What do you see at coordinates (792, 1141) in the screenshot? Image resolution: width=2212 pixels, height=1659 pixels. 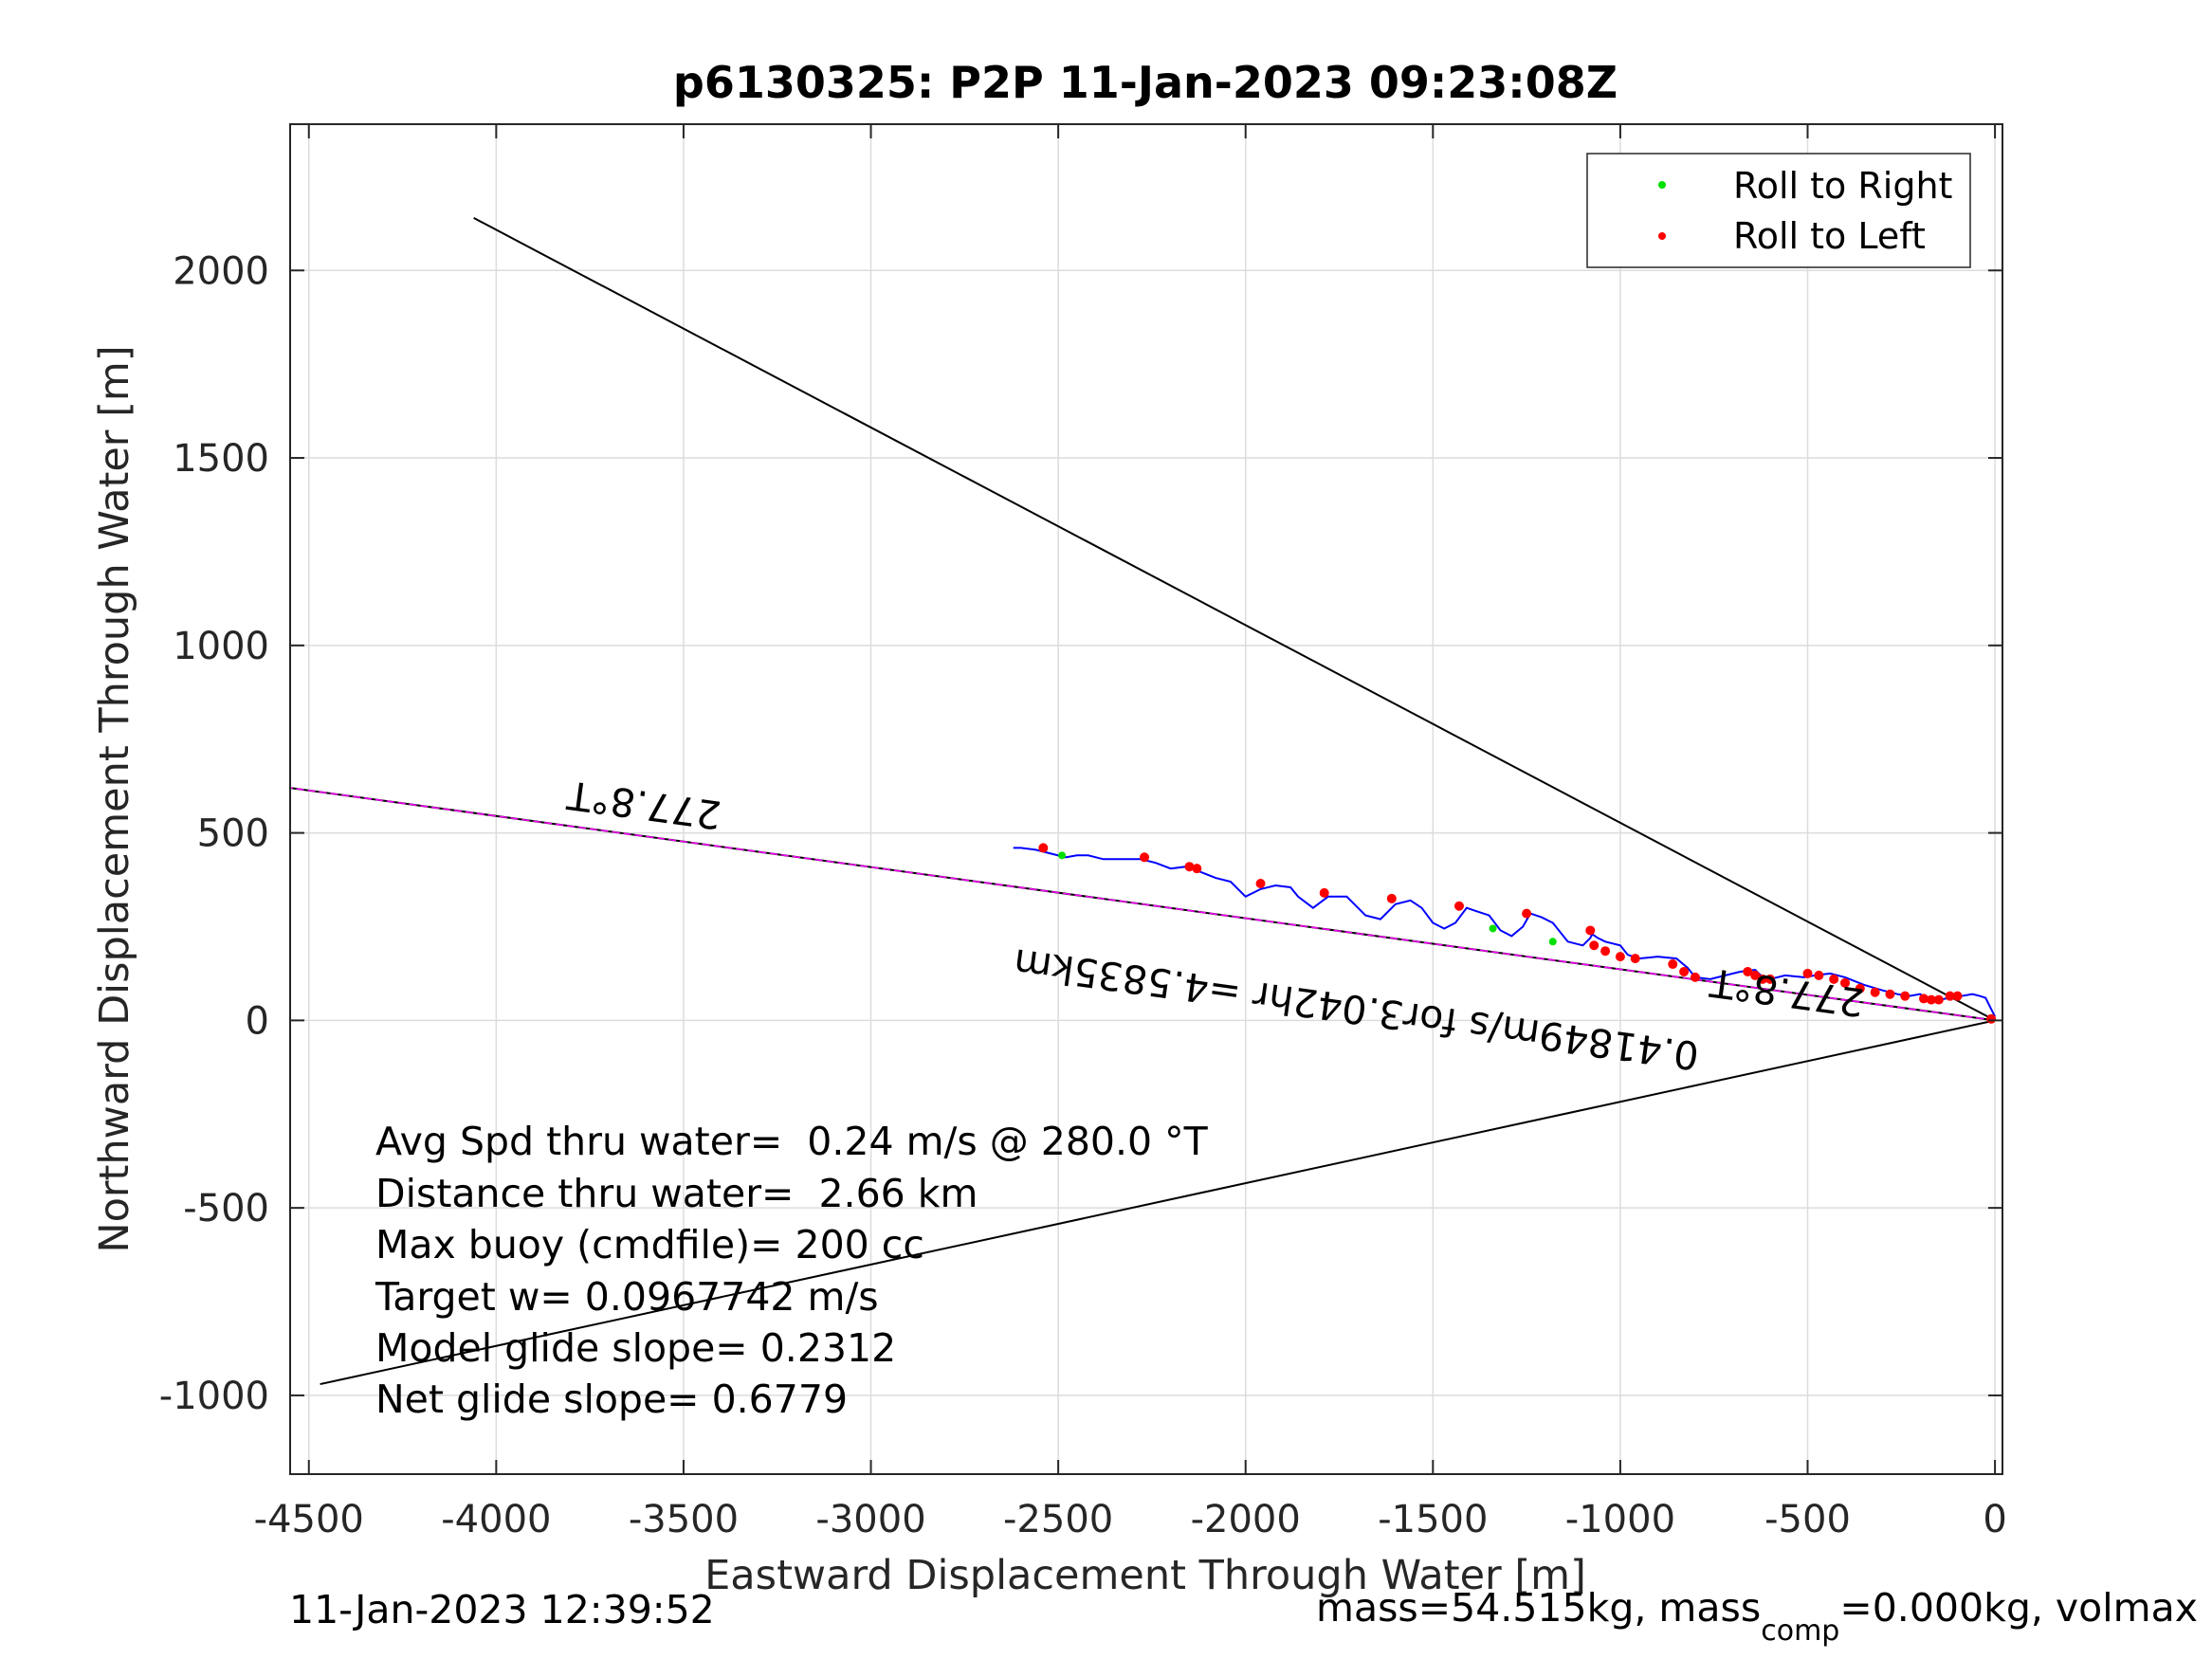 I see `stat-avg-speed: Avg Spd thru water= 0.24 m/s @ 280.0 °T` at bounding box center [792, 1141].